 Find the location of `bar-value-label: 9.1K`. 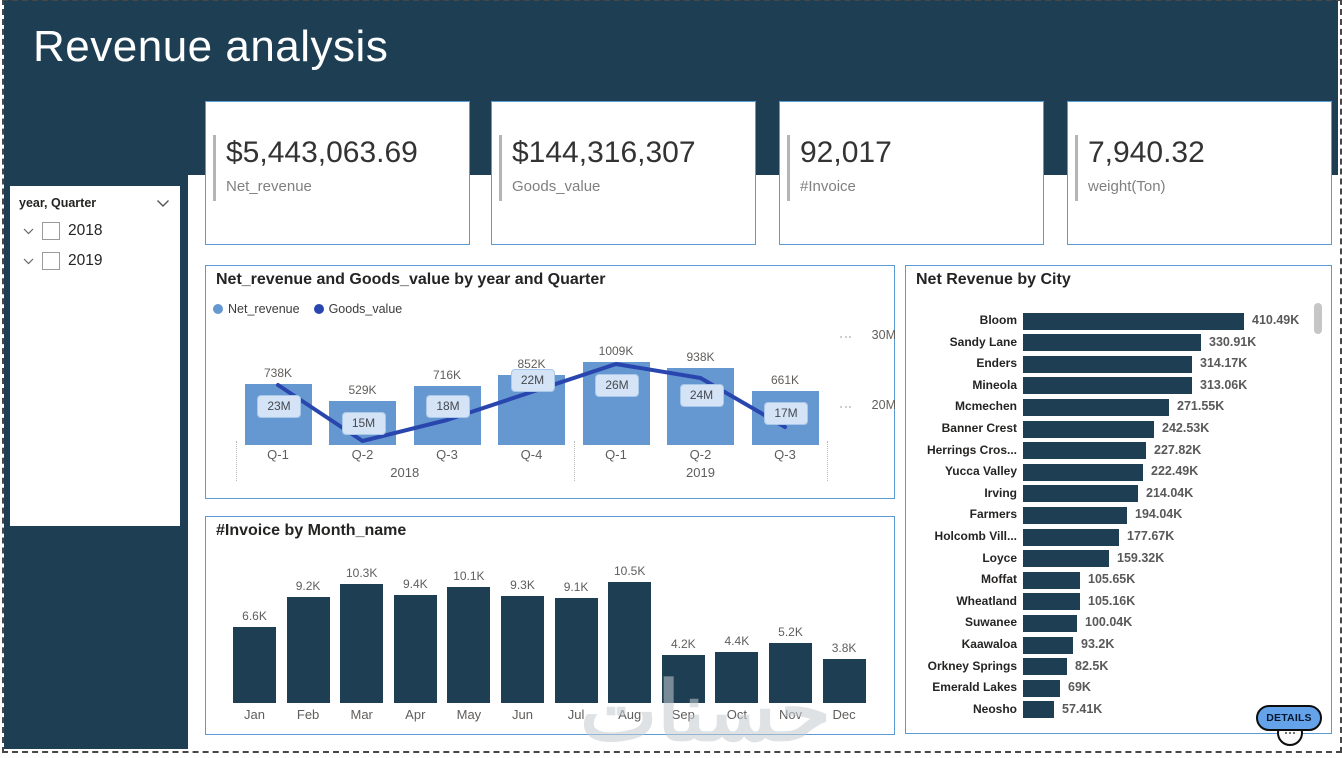

bar-value-label: 9.1K is located at coordinates (576, 587).